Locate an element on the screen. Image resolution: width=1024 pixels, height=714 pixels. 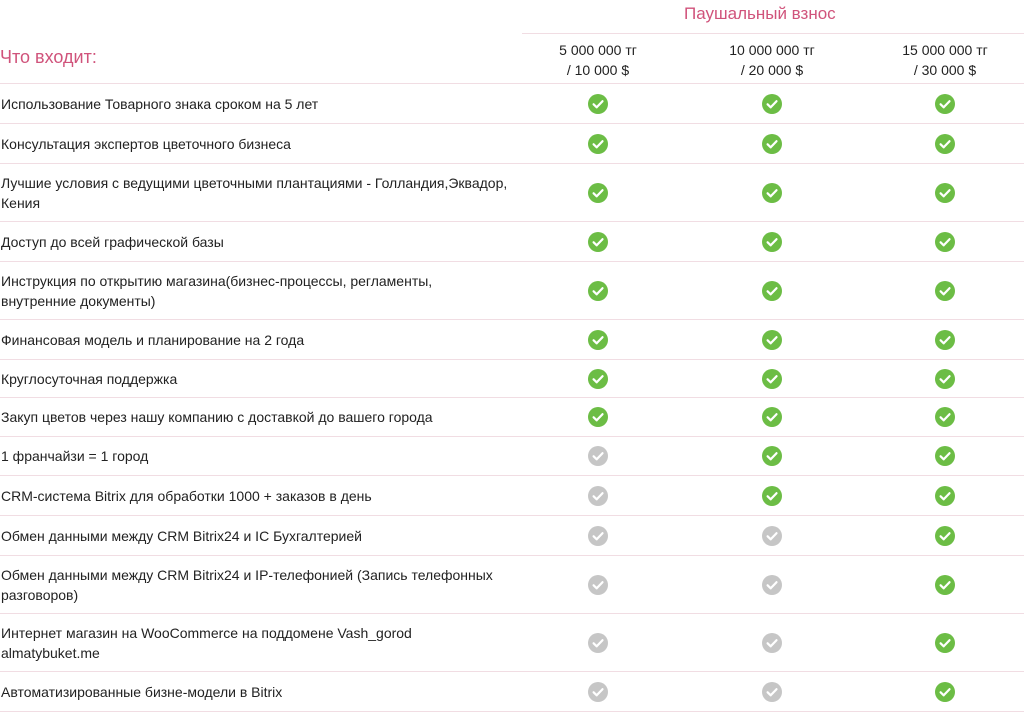
table-row: 1 франчайзи = 1 город is located at coordinates (512, 456).